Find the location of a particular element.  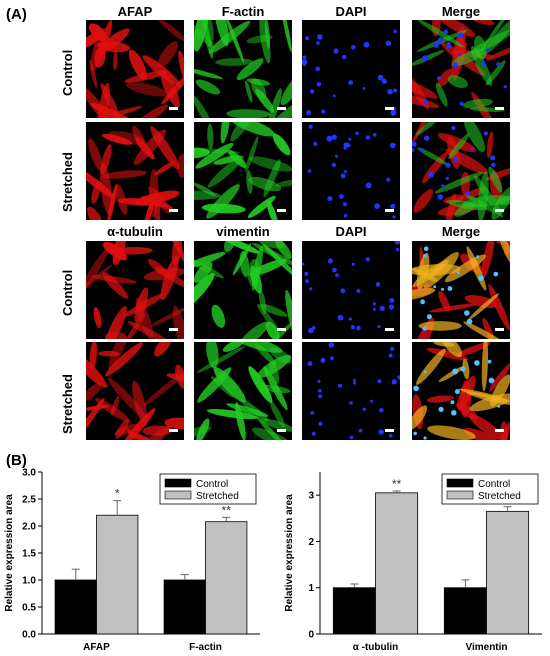

y-tick-label: 0.5 is located at coordinates (29, 608).